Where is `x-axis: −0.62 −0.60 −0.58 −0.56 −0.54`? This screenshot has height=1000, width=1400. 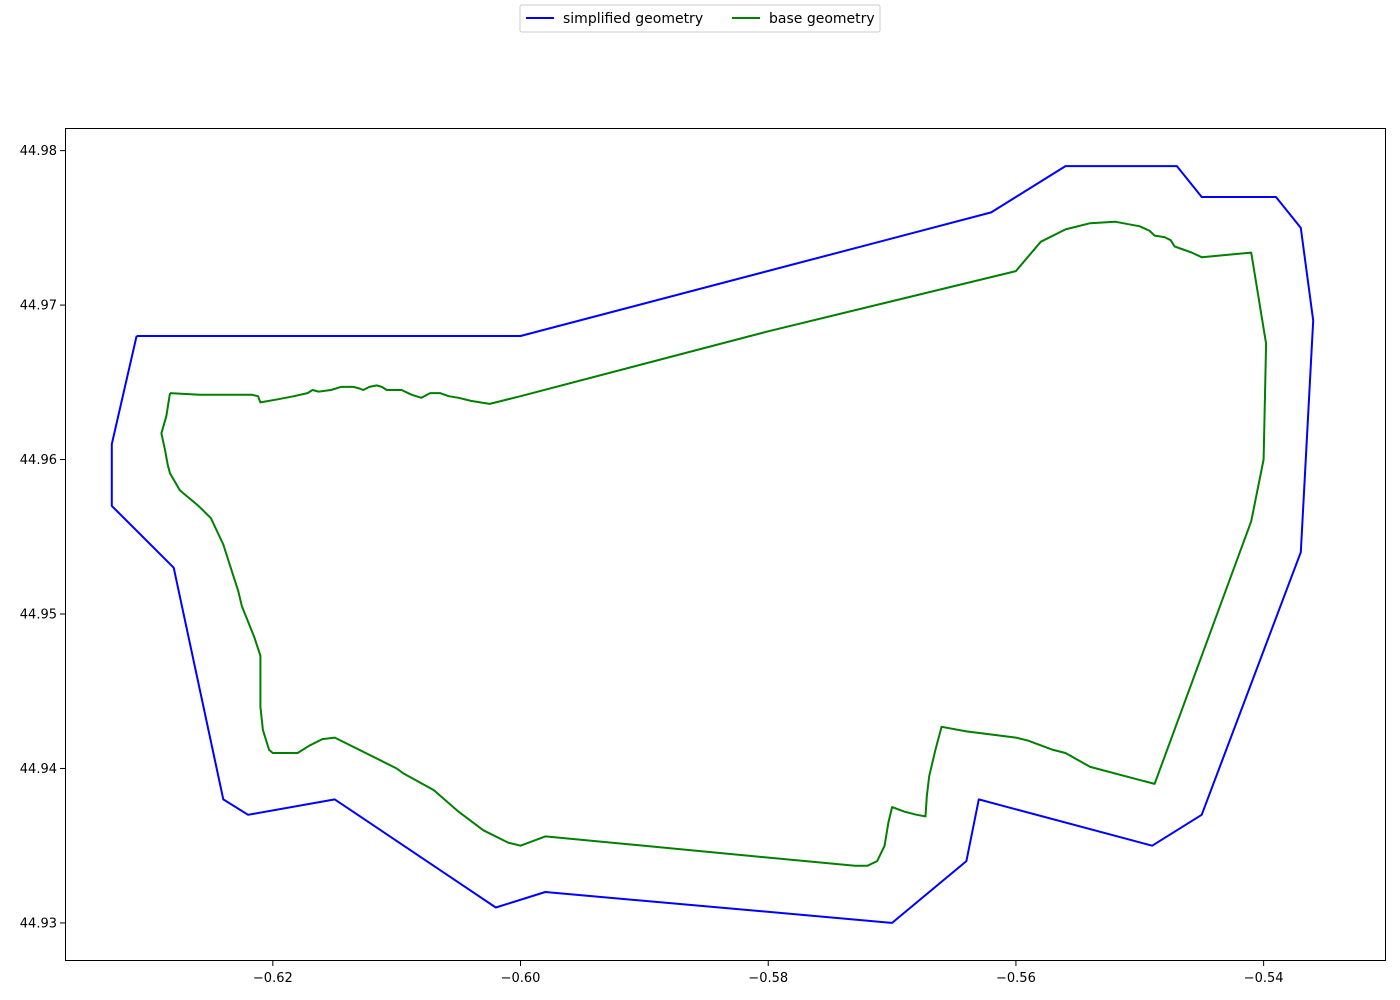 x-axis: −0.62 −0.60 −0.58 −0.56 −0.54 is located at coordinates (768, 973).